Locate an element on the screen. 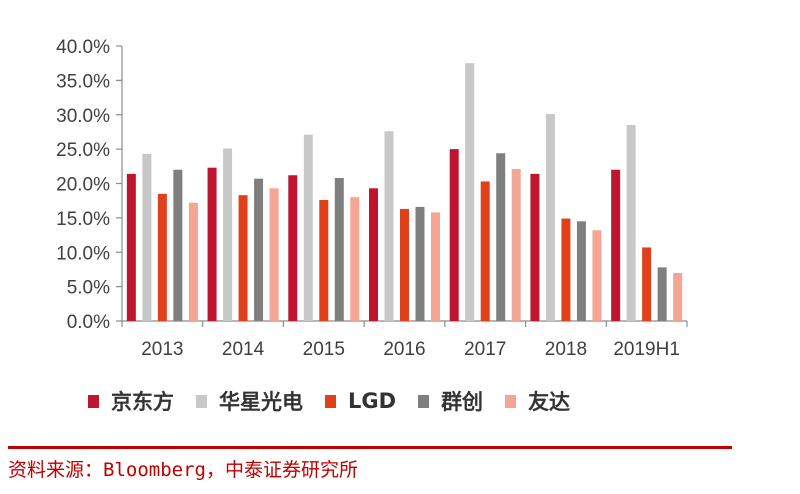 The width and height of the screenshot is (800, 494). y-tick-label: 20.0% is located at coordinates (83, 185).